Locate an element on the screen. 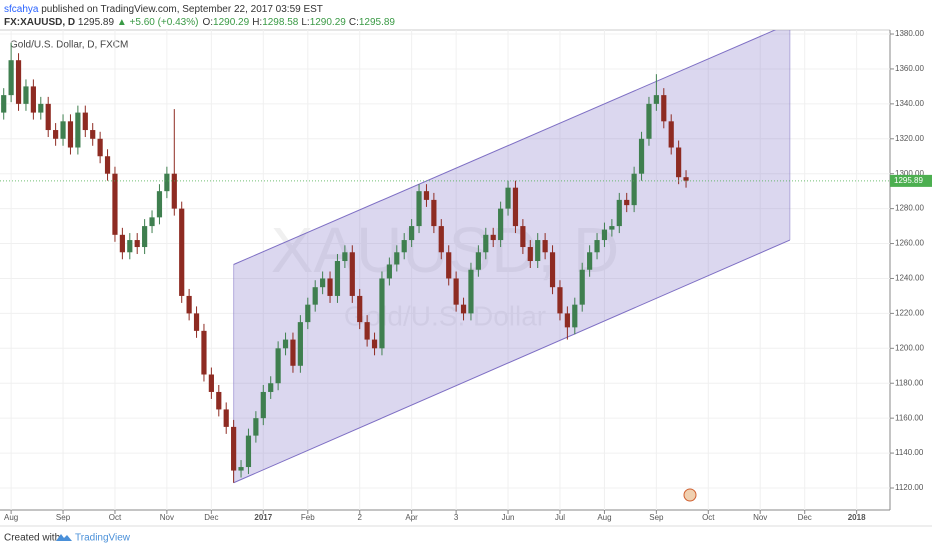 The height and width of the screenshot is (555, 932). ohlc-label: O: is located at coordinates (207, 22).